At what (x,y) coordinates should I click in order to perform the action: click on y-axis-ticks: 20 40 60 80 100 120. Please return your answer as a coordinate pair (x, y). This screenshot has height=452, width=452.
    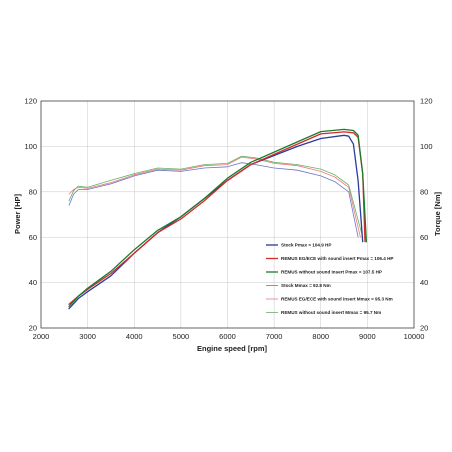
    Looking at the image, I should click on (30, 215).